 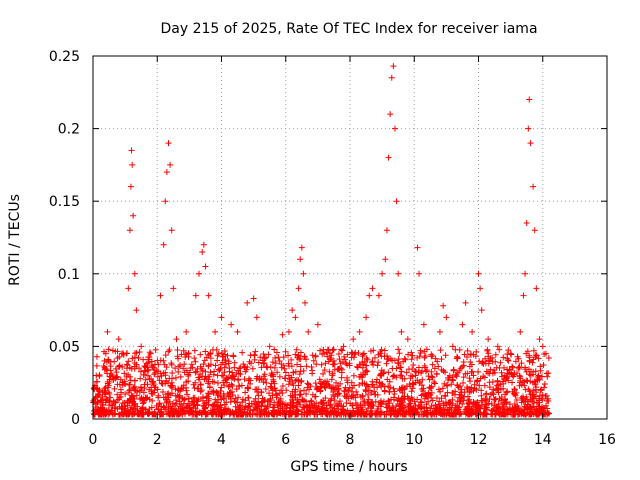 I want to click on x-tick-label: 0, so click(x=93, y=440).